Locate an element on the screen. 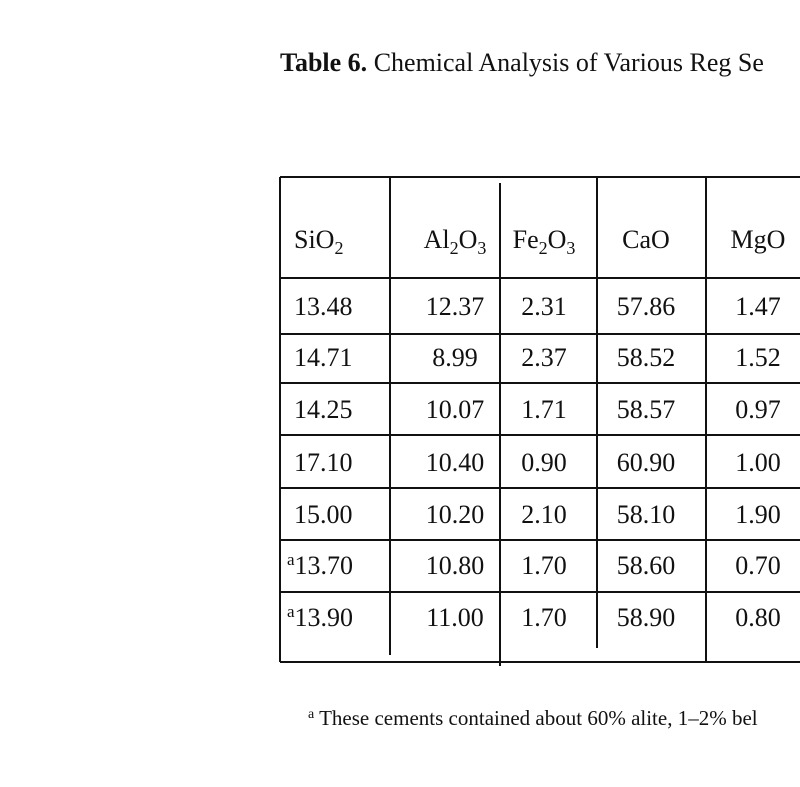 Image resolution: width=800 pixels, height=787 pixels. cell: 0.90 is located at coordinates (544, 462).